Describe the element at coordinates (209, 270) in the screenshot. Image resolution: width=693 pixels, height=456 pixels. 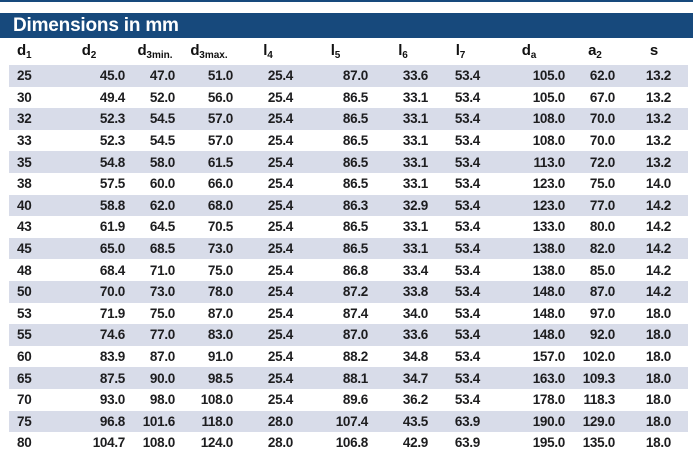
I see `cell: 75.0` at that location.